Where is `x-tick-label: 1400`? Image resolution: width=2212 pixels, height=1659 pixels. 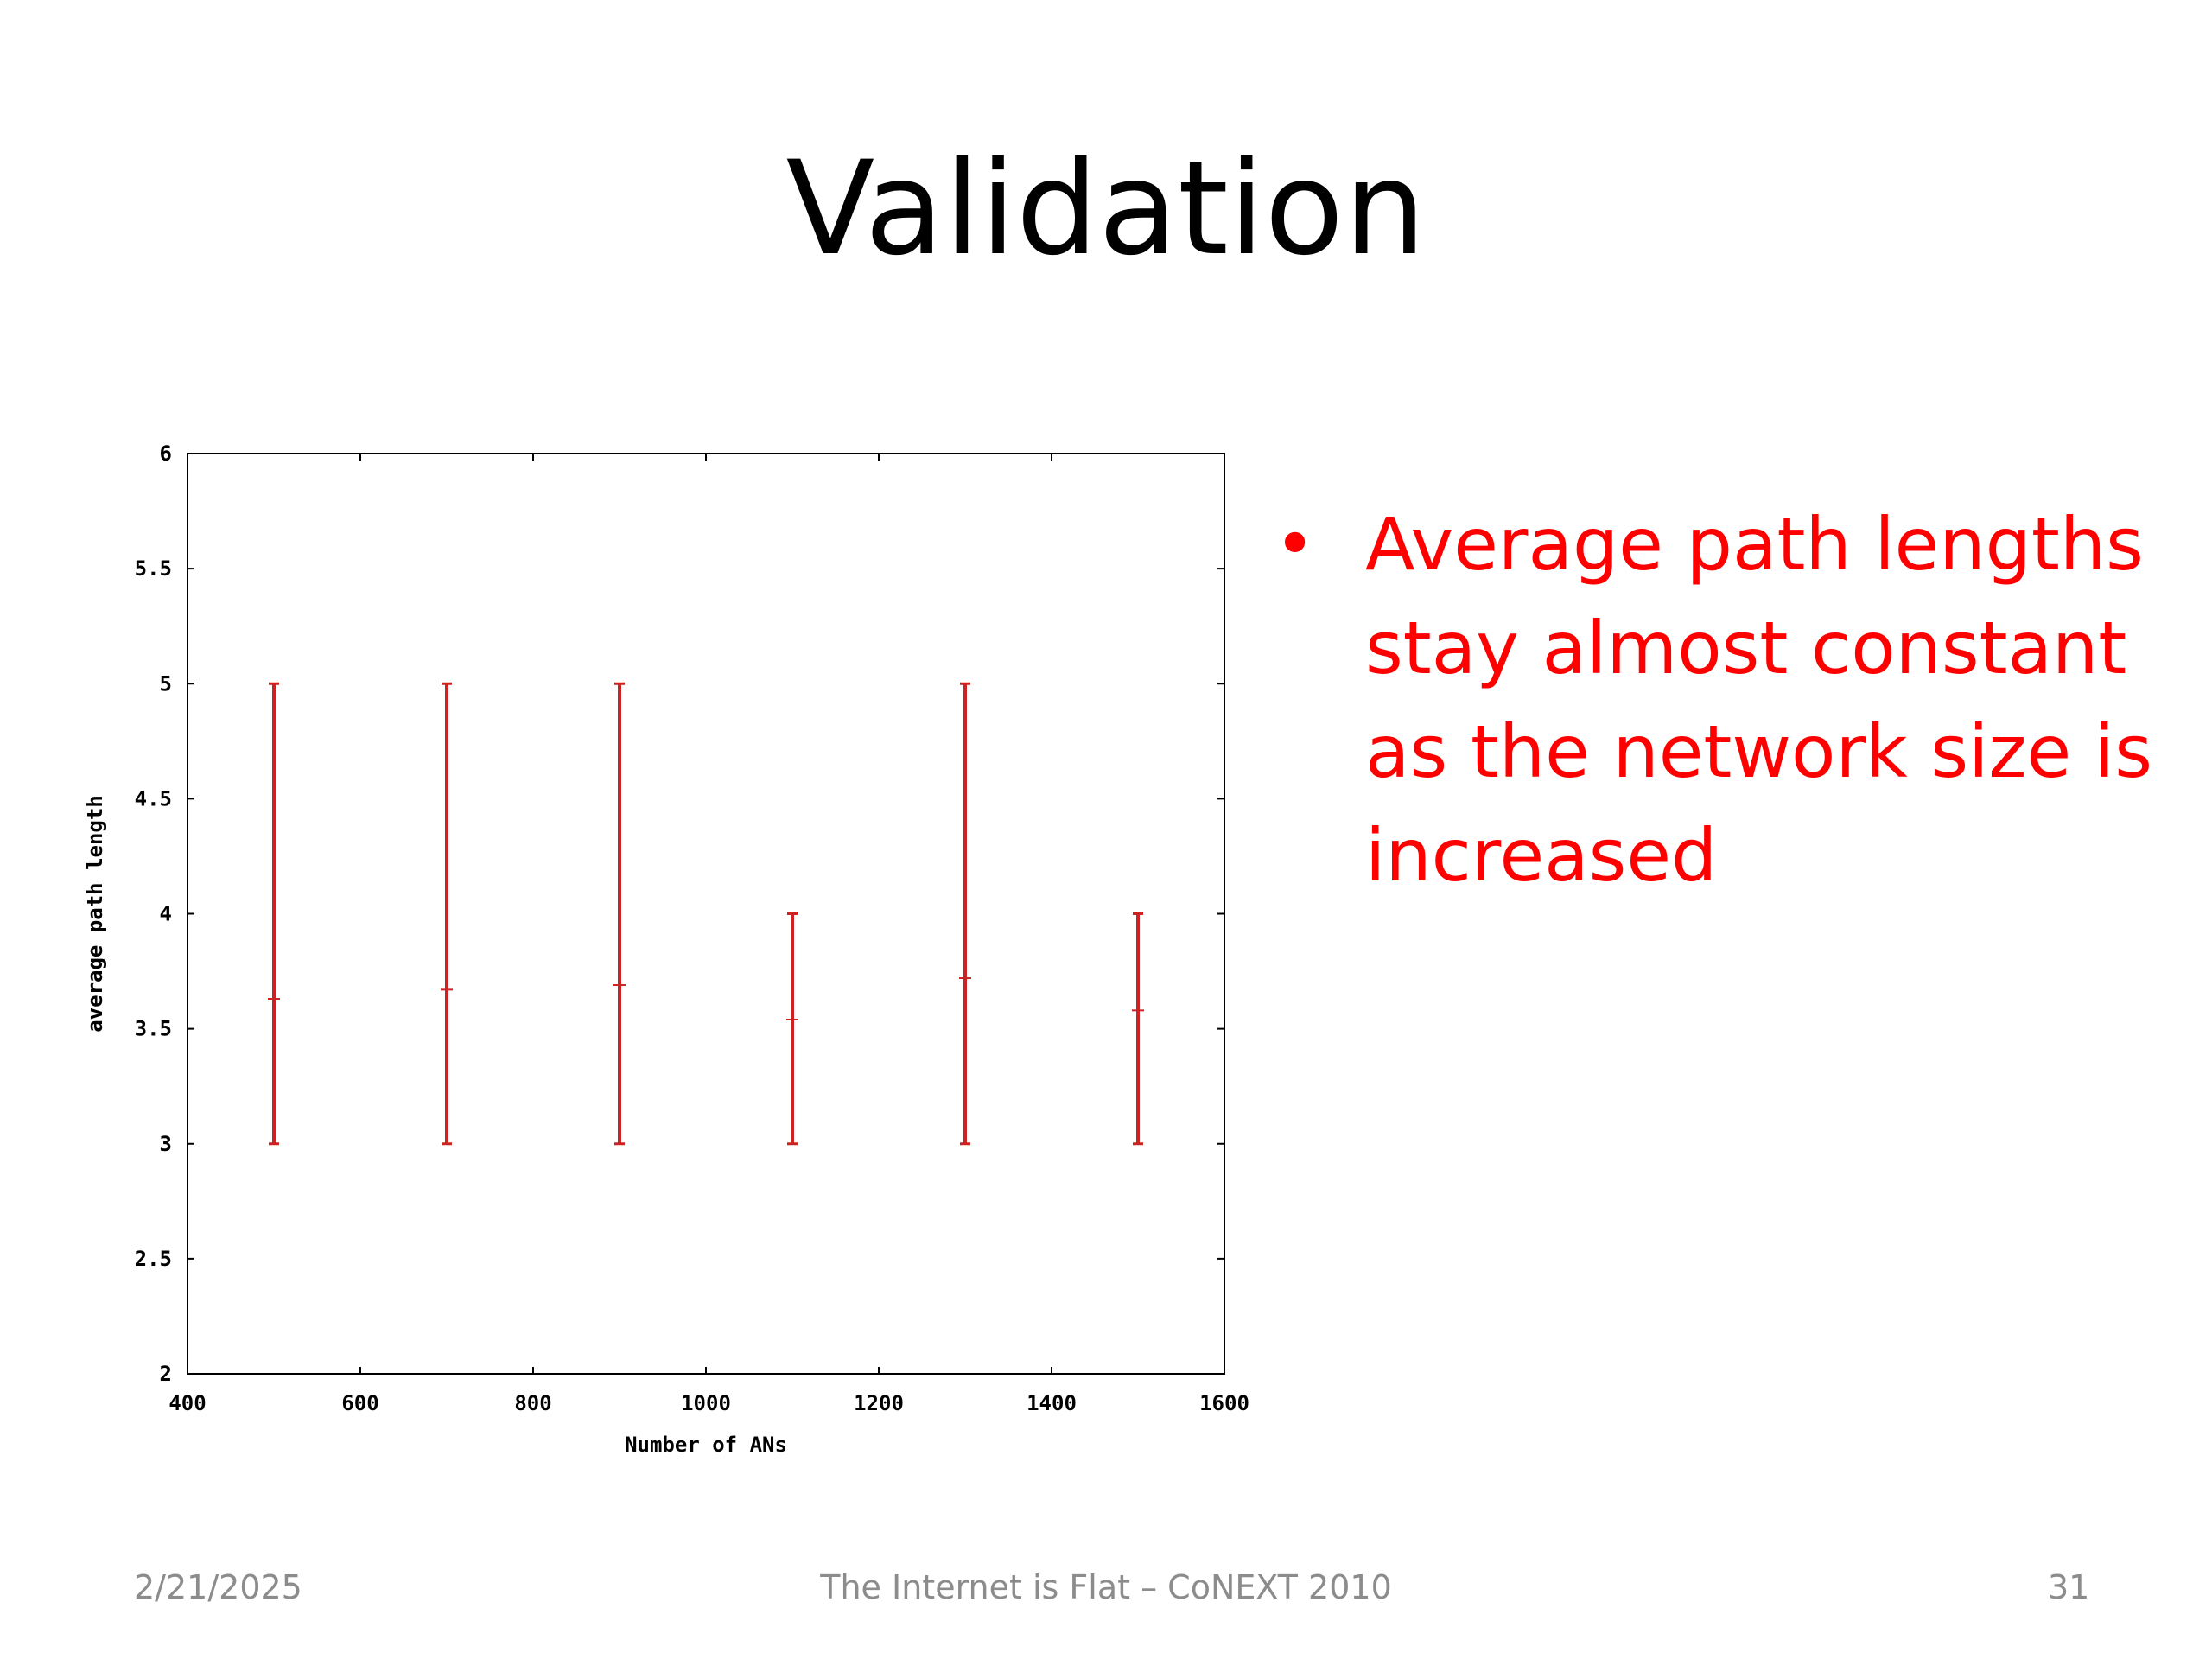 x-tick-label: 1400 is located at coordinates (1052, 1403).